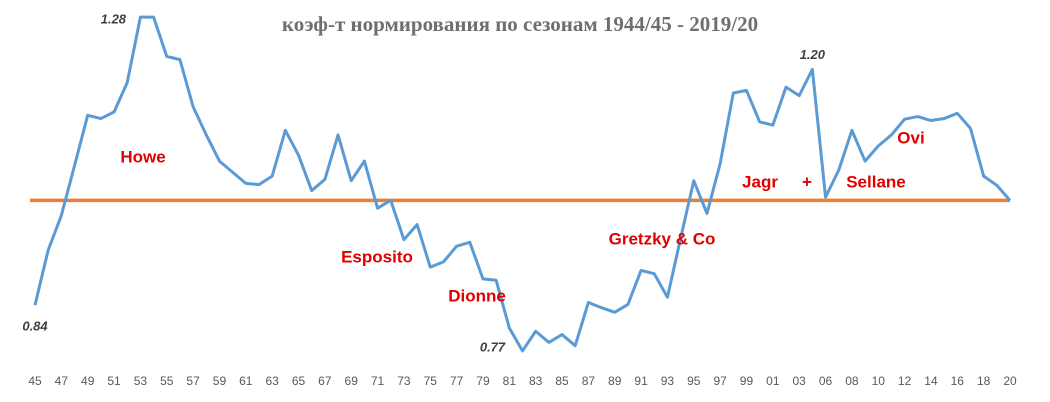 The width and height of the screenshot is (1050, 402). What do you see at coordinates (536, 381) in the screenshot?
I see `x-tick-label: 83` at bounding box center [536, 381].